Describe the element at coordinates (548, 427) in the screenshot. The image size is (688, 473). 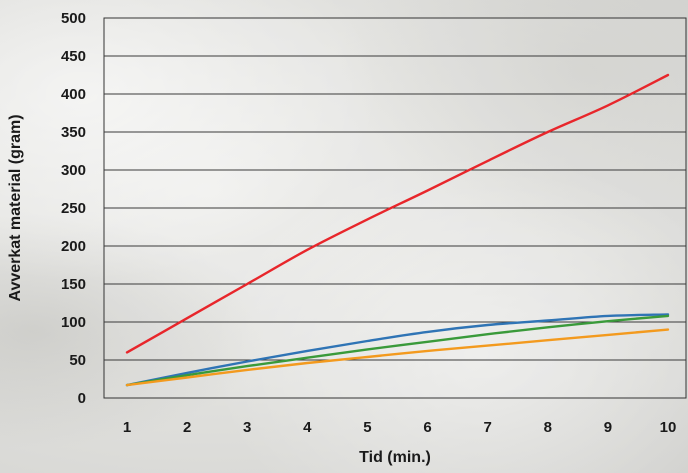
I see `x-tick-label: 8` at that location.